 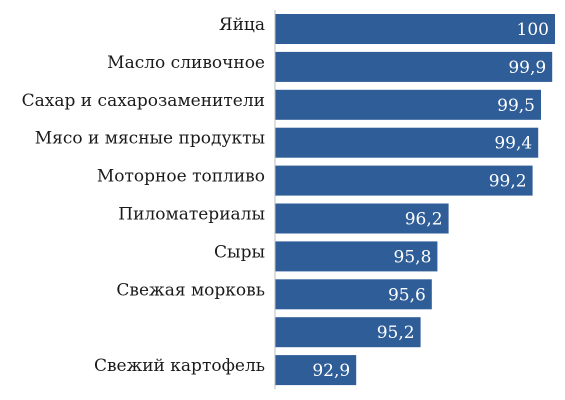 What do you see at coordinates (186, 63) in the screenshot?
I see `category-label-1: Масло сливочное` at bounding box center [186, 63].